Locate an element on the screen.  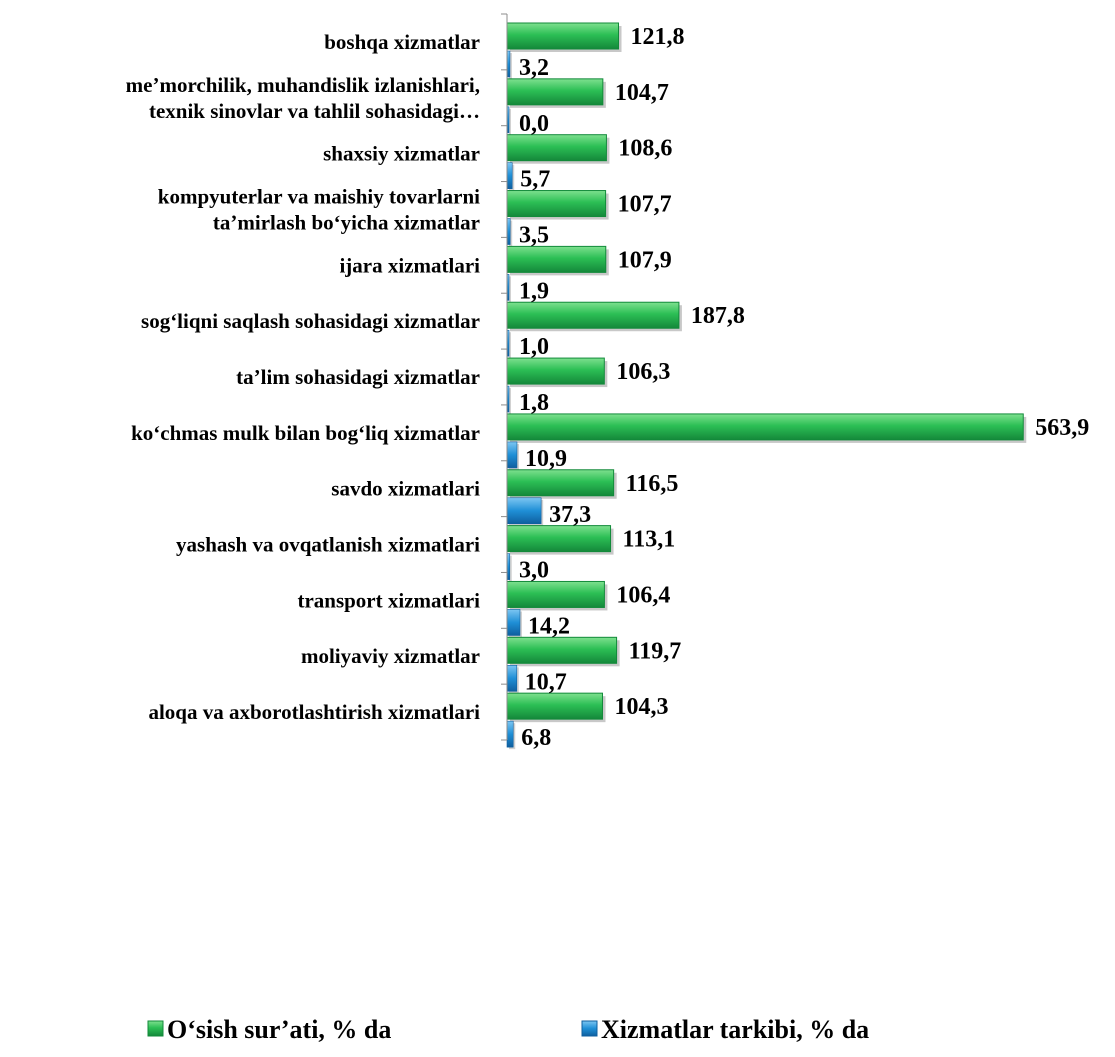
growth-value-label: 108,6 is located at coordinates (645, 149).